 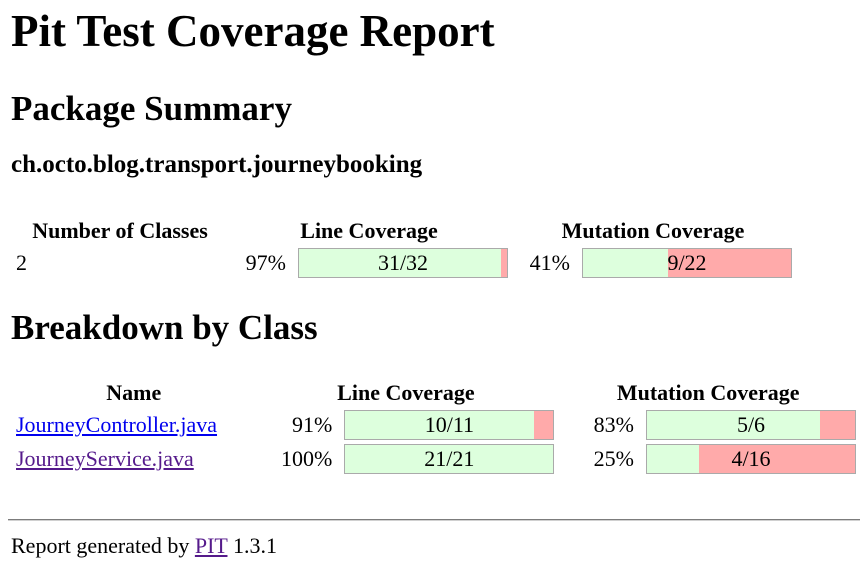 I want to click on package-name: ch.octo.blog.transport.journeybooking, so click(x=217, y=164).